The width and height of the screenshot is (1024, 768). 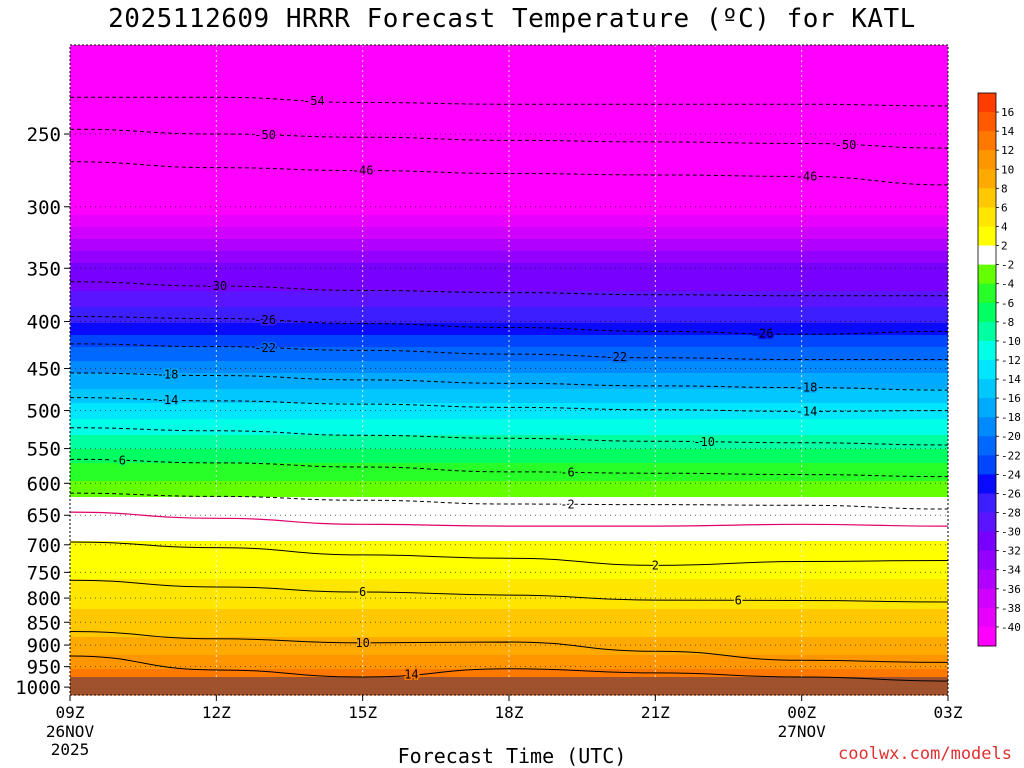 I want to click on colorbar-label: 2, so click(x=1004, y=246).